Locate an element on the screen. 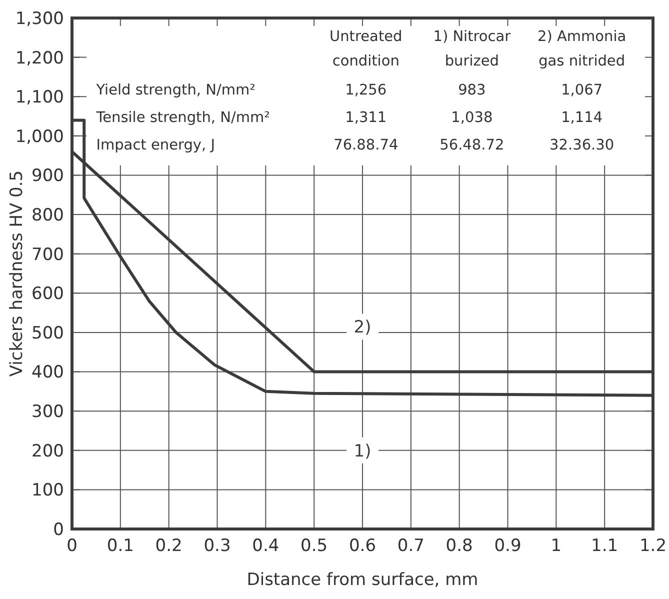  annotation: Yield strength, N/mm² is located at coordinates (175, 90).